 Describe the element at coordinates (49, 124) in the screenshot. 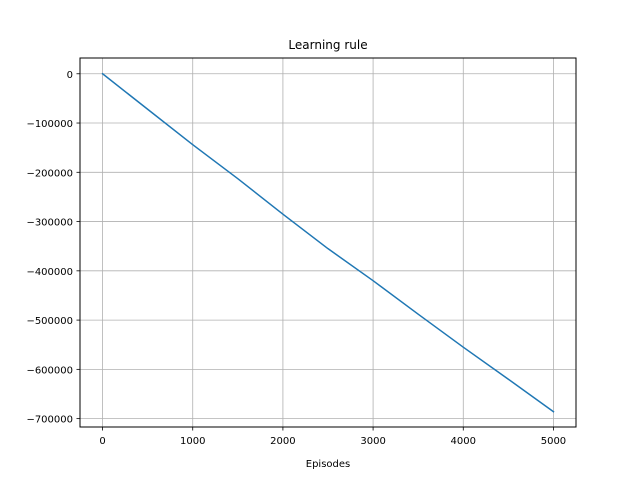

I see `y-tick-label: −100000` at that location.